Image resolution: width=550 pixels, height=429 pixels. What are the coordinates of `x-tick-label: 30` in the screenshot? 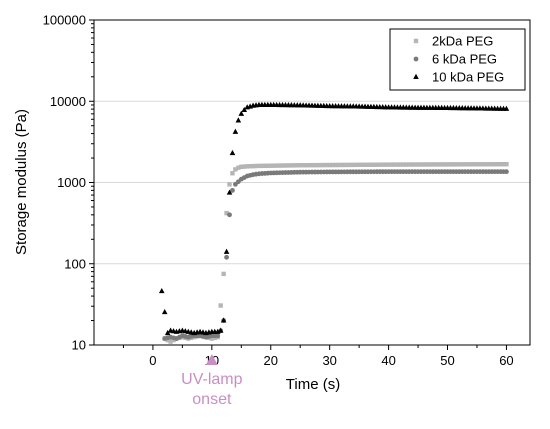 It's located at (329, 360).